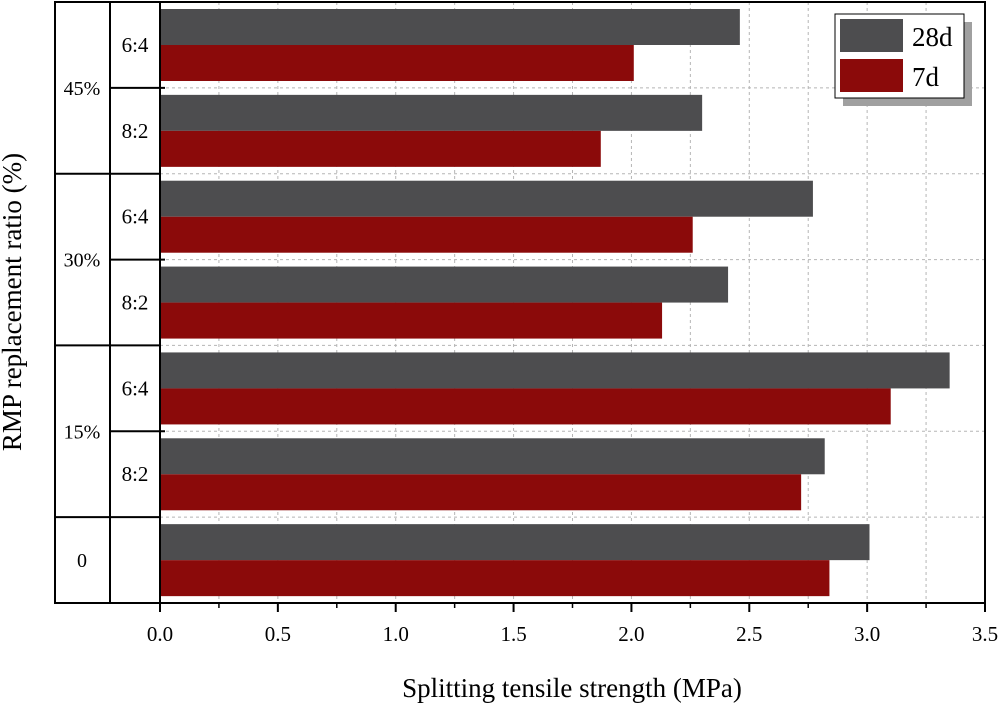 The width and height of the screenshot is (1000, 707). Describe the element at coordinates (13, 302) in the screenshot. I see `y-axis-title: RMP replacement ratio (%)` at that location.